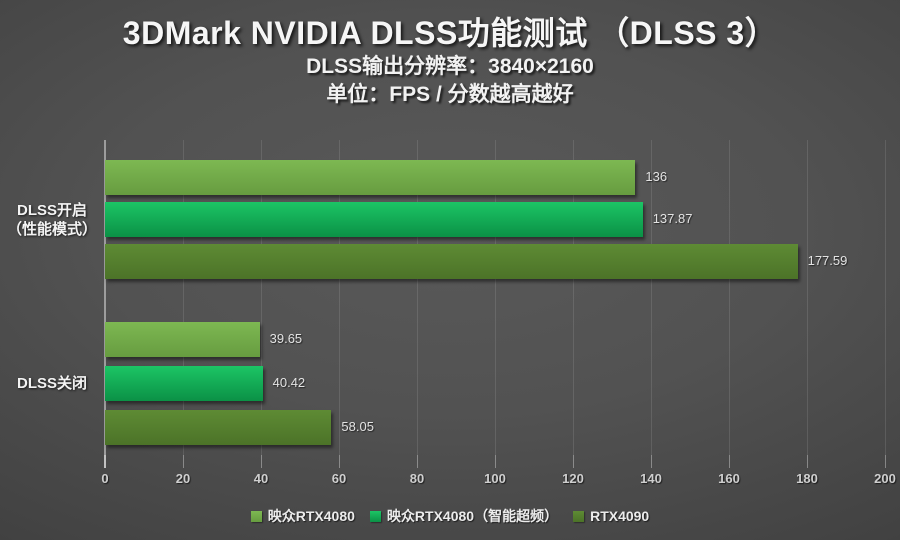 Image resolution: width=900 pixels, height=540 pixels. I want to click on x-tick-label: 140, so click(651, 478).